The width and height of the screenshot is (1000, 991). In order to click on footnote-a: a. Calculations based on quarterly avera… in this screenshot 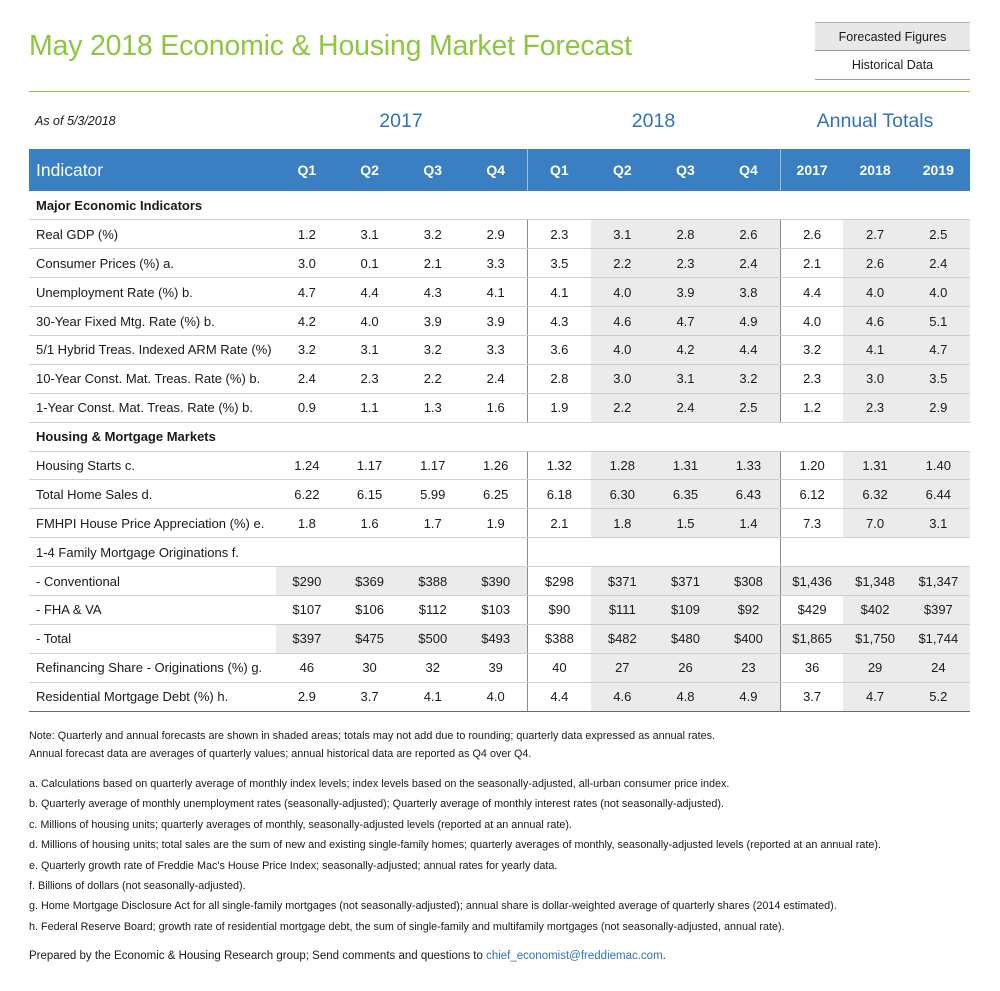, I will do `click(379, 784)`.